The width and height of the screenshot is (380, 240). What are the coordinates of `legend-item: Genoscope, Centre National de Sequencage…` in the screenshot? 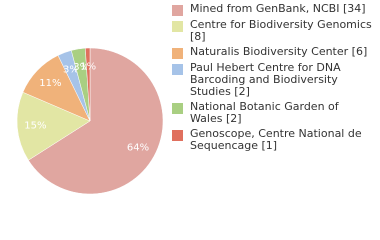 It's located at (272, 140).